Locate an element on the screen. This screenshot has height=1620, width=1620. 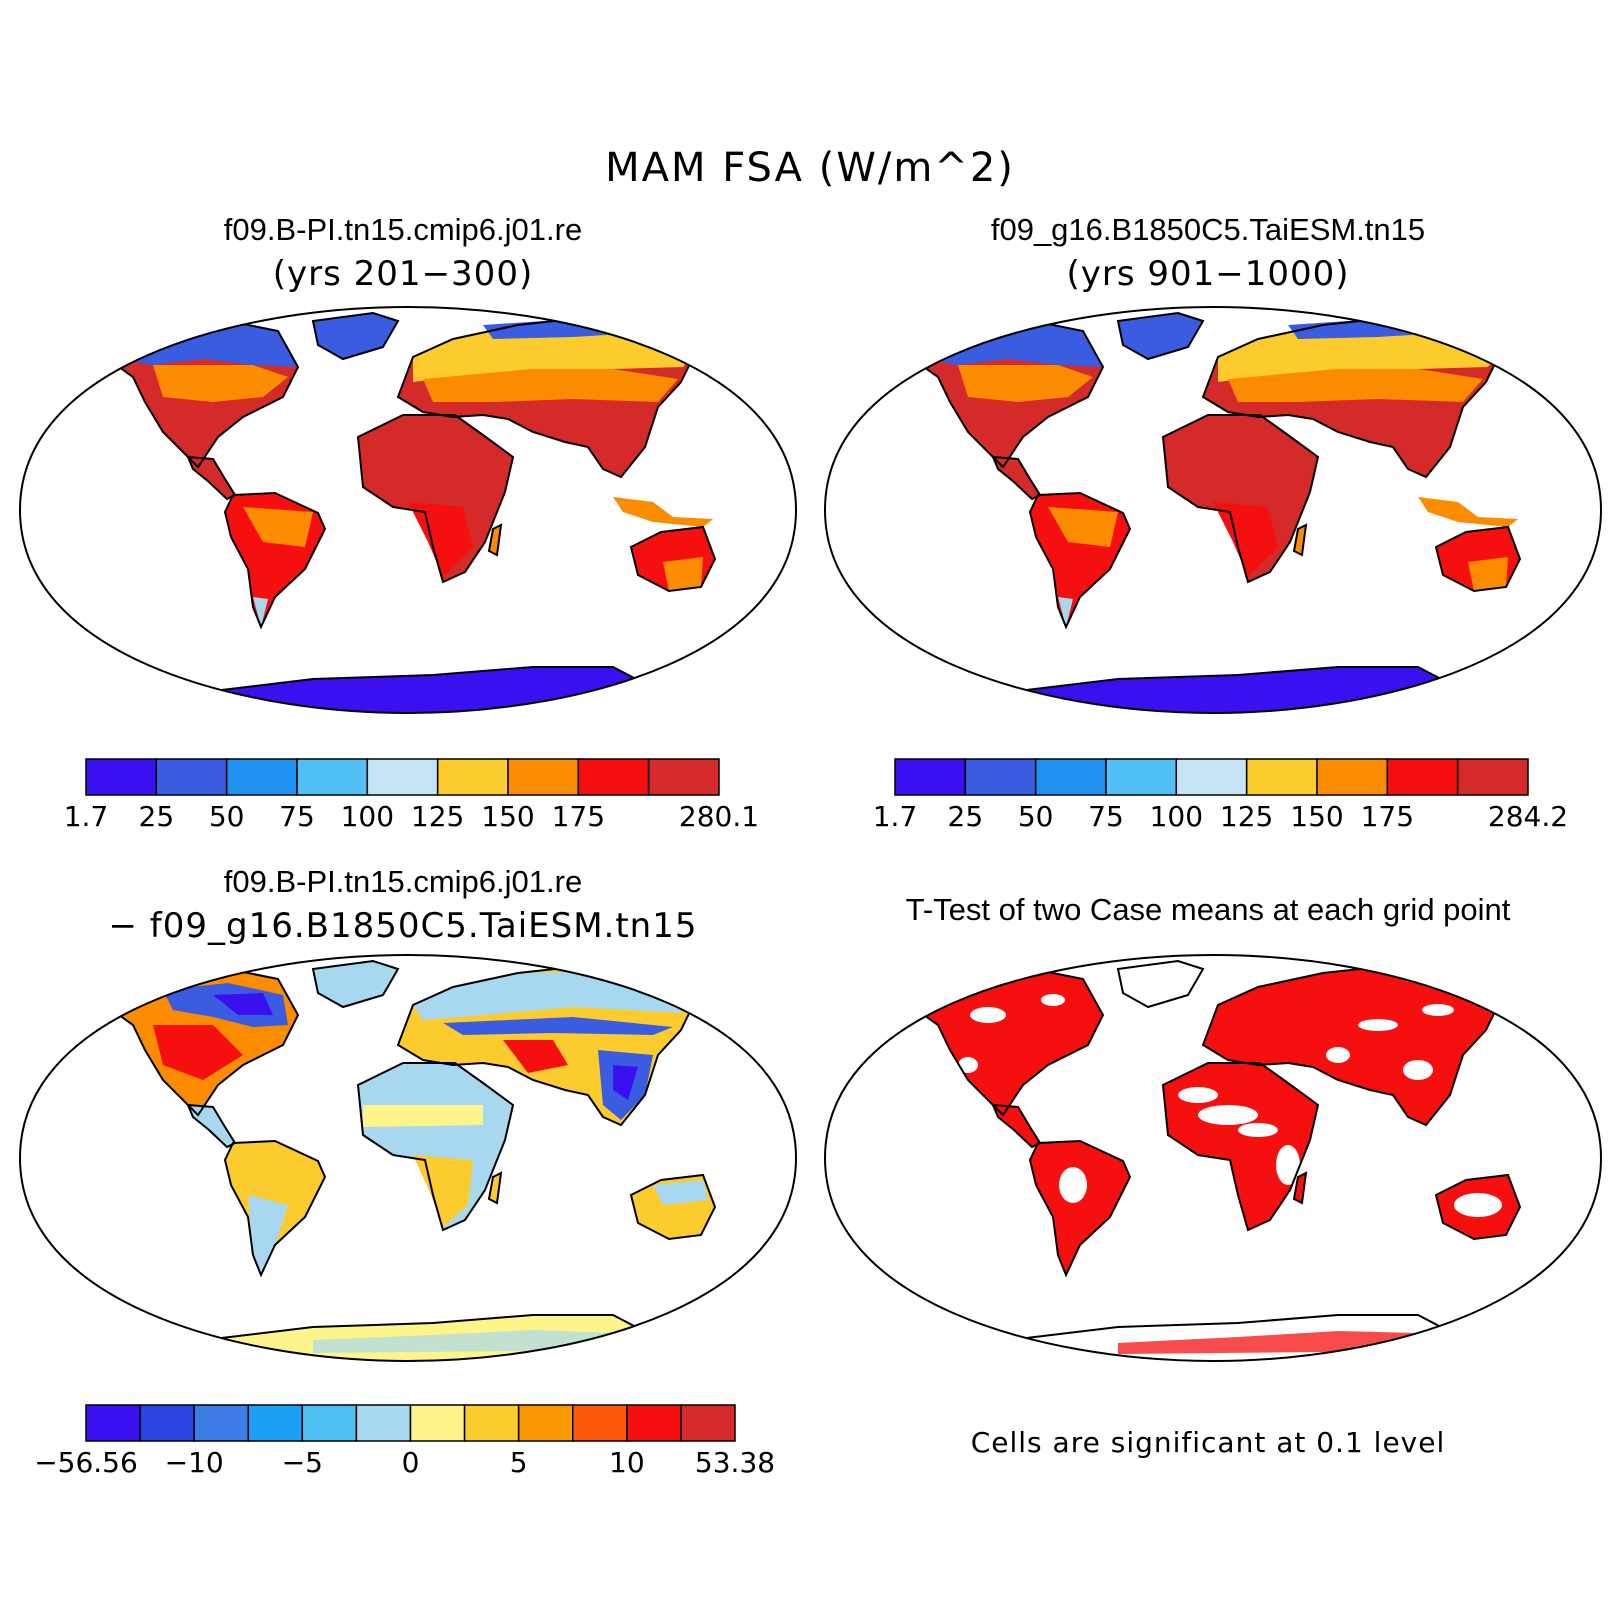
colorbar-tick-label: 150 is located at coordinates (508, 816).